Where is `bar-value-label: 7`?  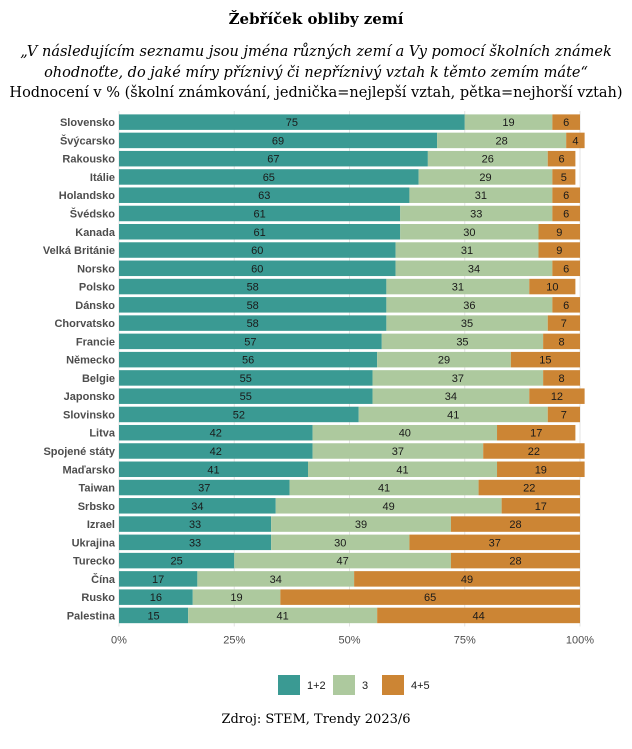
bar-value-label: 7 is located at coordinates (564, 415).